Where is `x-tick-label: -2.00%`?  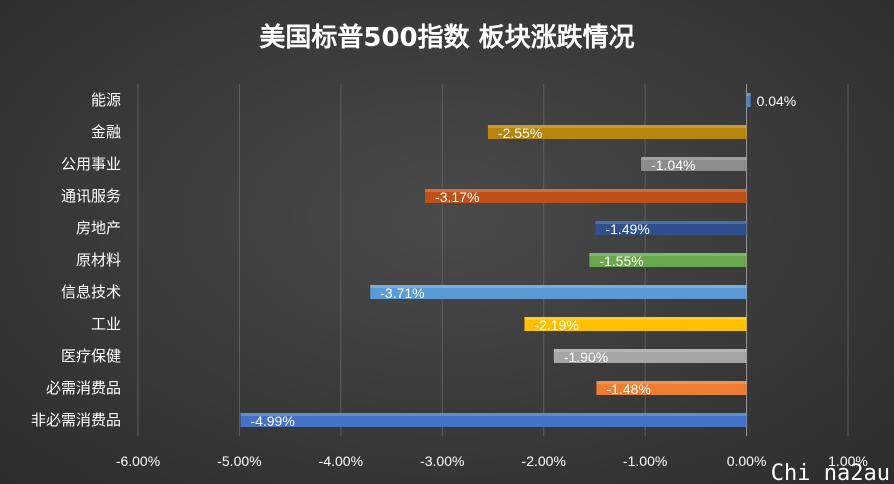
x-tick-label: -2.00% is located at coordinates (544, 461).